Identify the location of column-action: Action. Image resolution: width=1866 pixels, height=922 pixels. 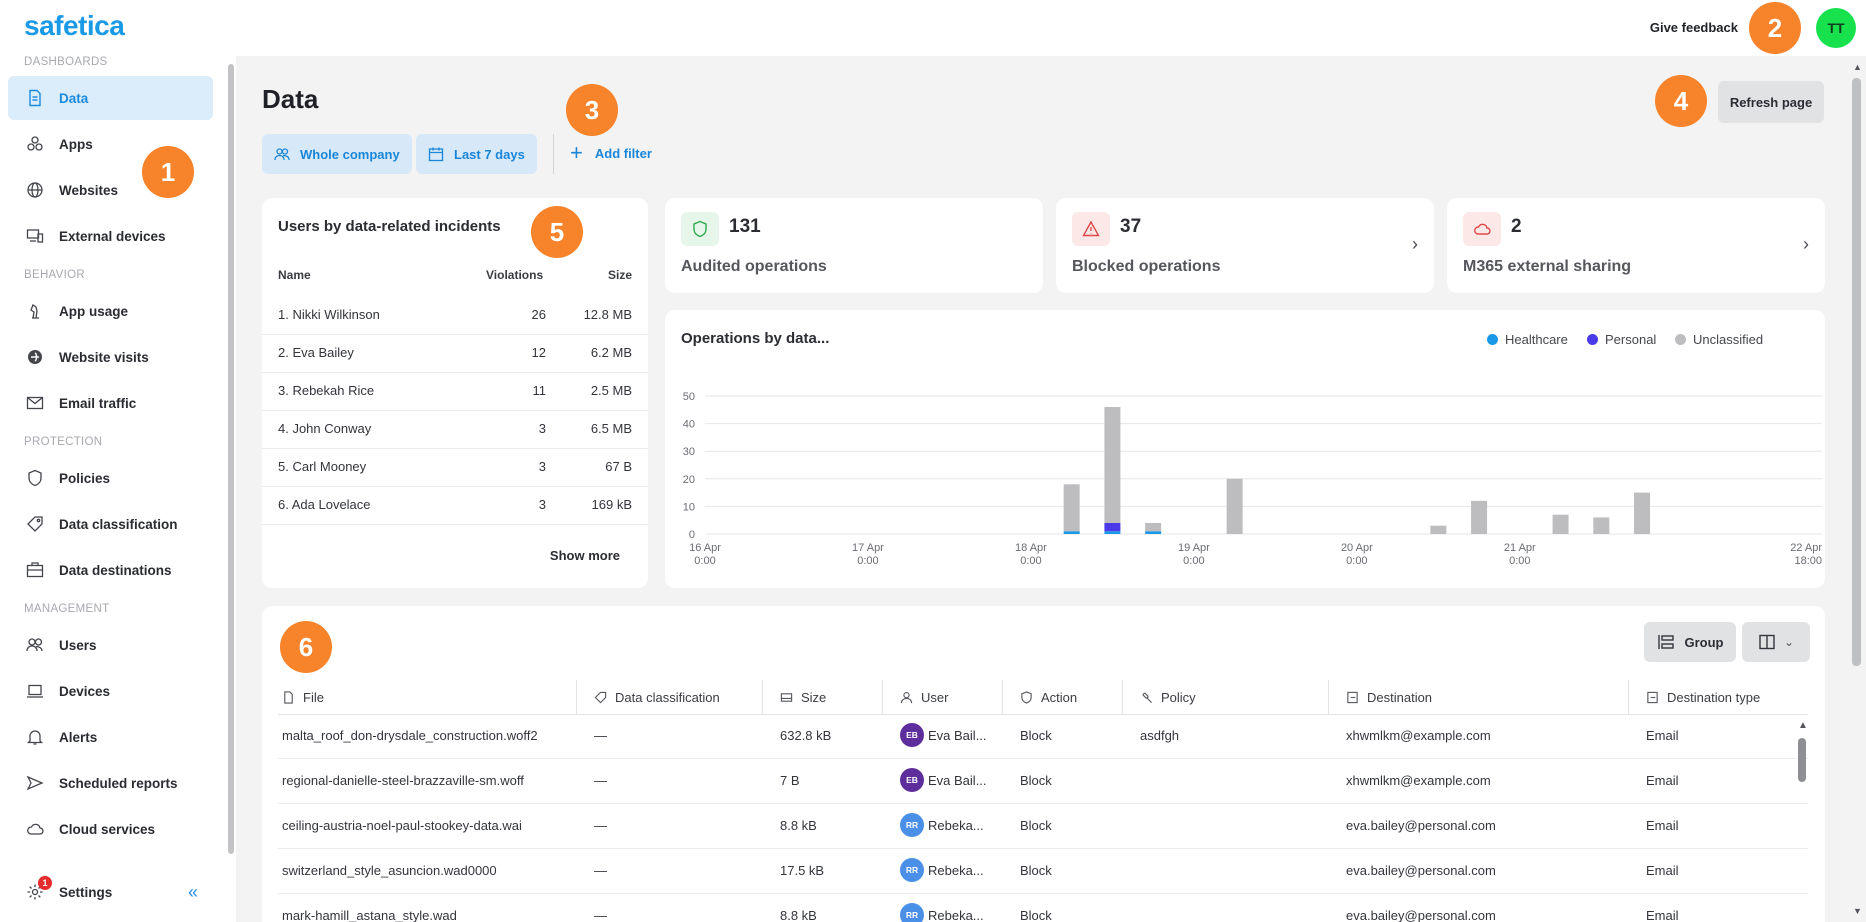
(1048, 697).